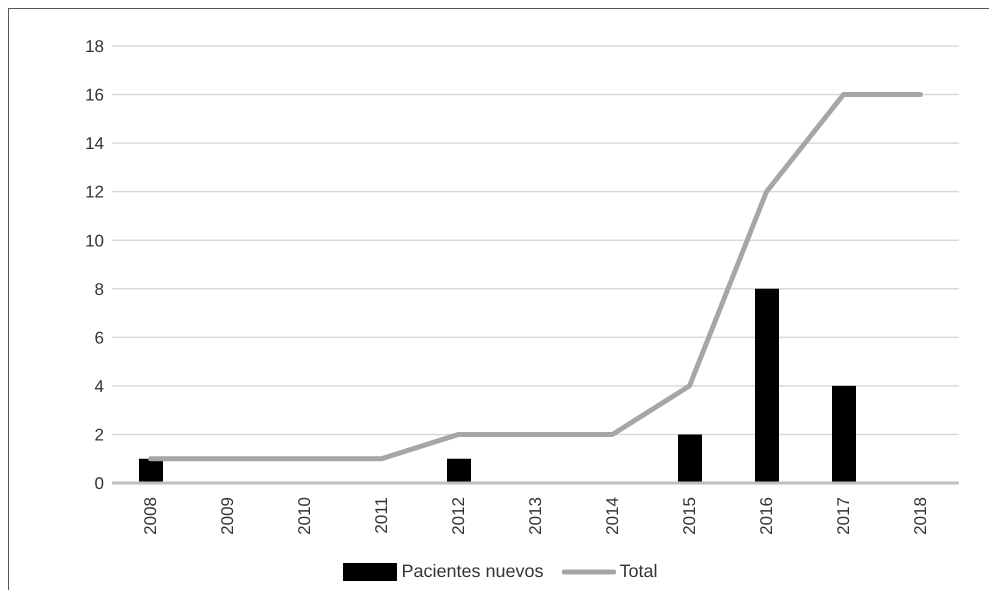 Image resolution: width=989 pixels, height=590 pixels. Describe the element at coordinates (766, 516) in the screenshot. I see `x-tick-label: 2016` at that location.